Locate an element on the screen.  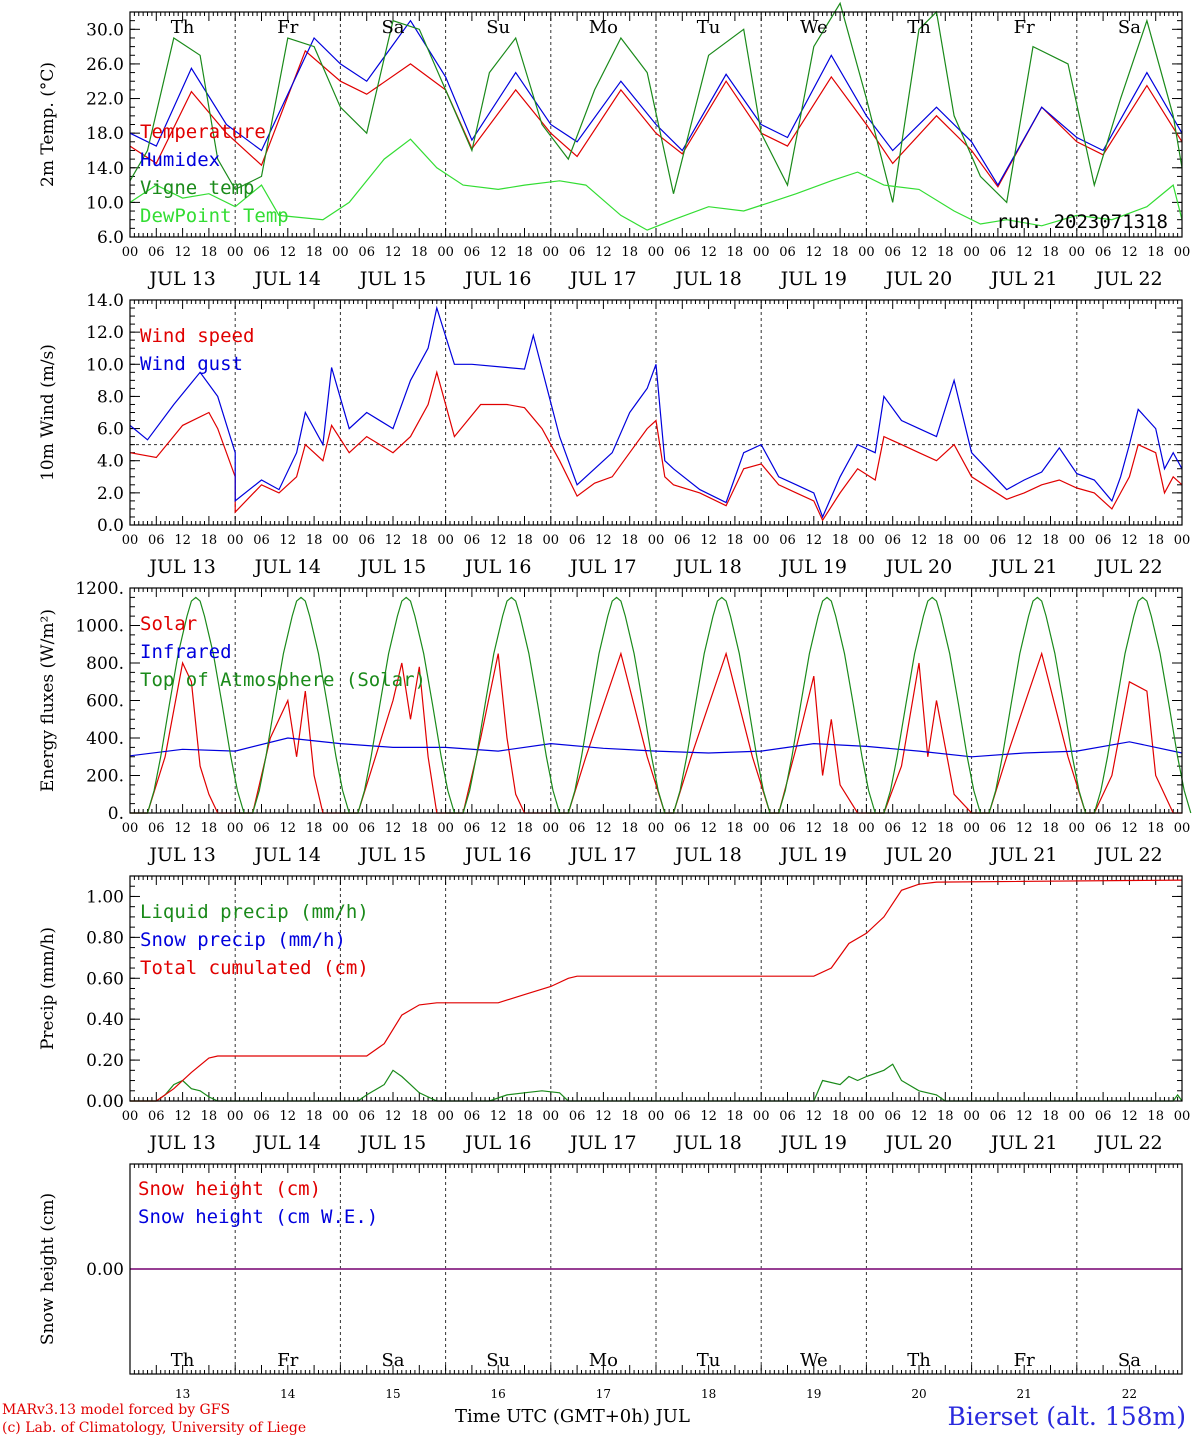
y-tick-label: 0. is located at coordinates (116, 814).